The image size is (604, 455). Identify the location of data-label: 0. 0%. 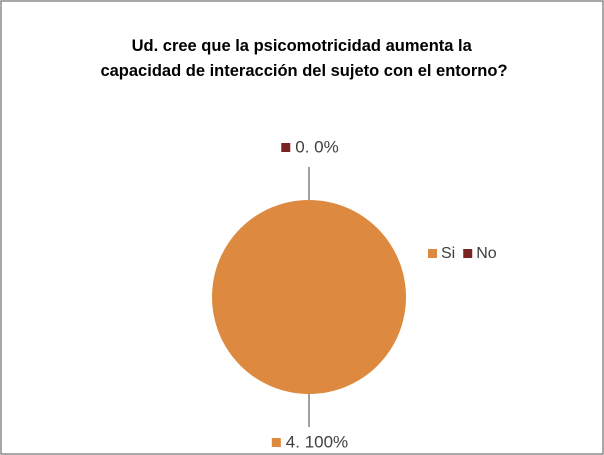
(316, 146).